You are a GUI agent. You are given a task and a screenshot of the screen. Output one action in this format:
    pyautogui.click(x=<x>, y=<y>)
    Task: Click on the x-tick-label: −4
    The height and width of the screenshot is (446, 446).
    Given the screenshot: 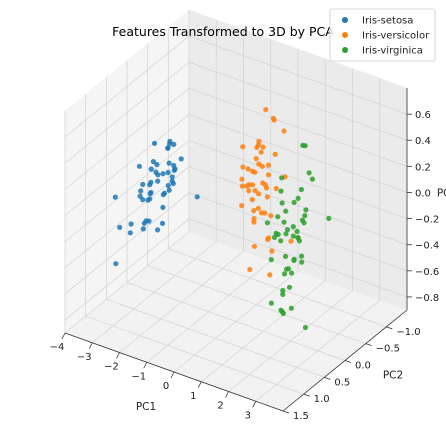 What is the action you would take?
    pyautogui.click(x=57, y=347)
    